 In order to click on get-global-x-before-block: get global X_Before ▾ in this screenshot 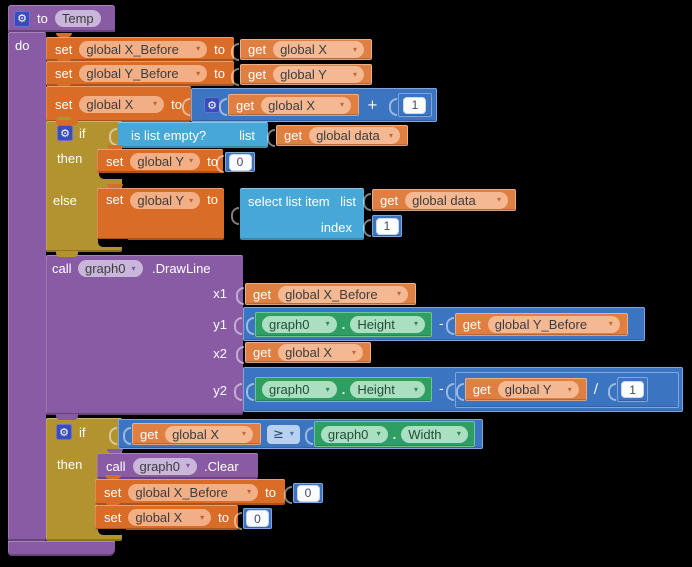, I will do `click(326, 294)`.